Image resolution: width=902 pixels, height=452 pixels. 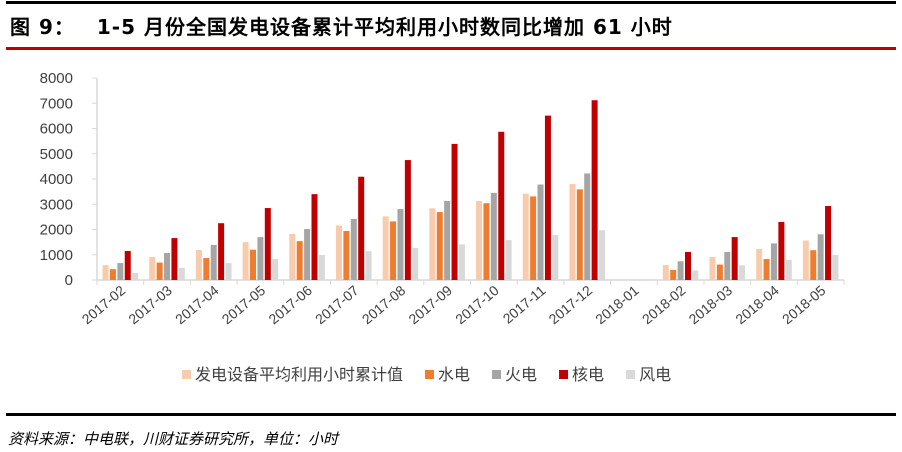 I want to click on x-tick-label: 2017-04, so click(x=197, y=304).